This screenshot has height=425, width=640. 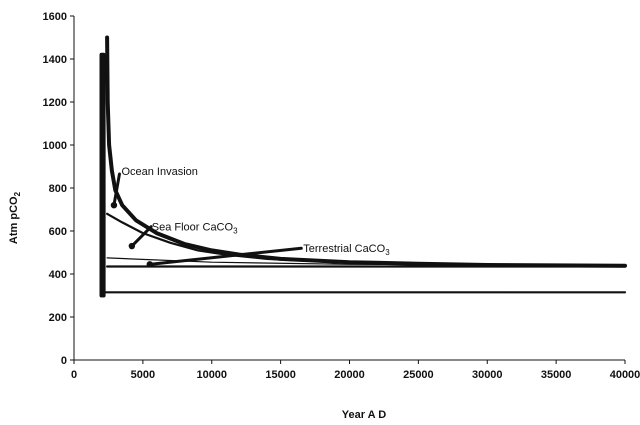 What do you see at coordinates (366, 240) in the screenshot?
I see `series-line-sea-floor-curve` at bounding box center [366, 240].